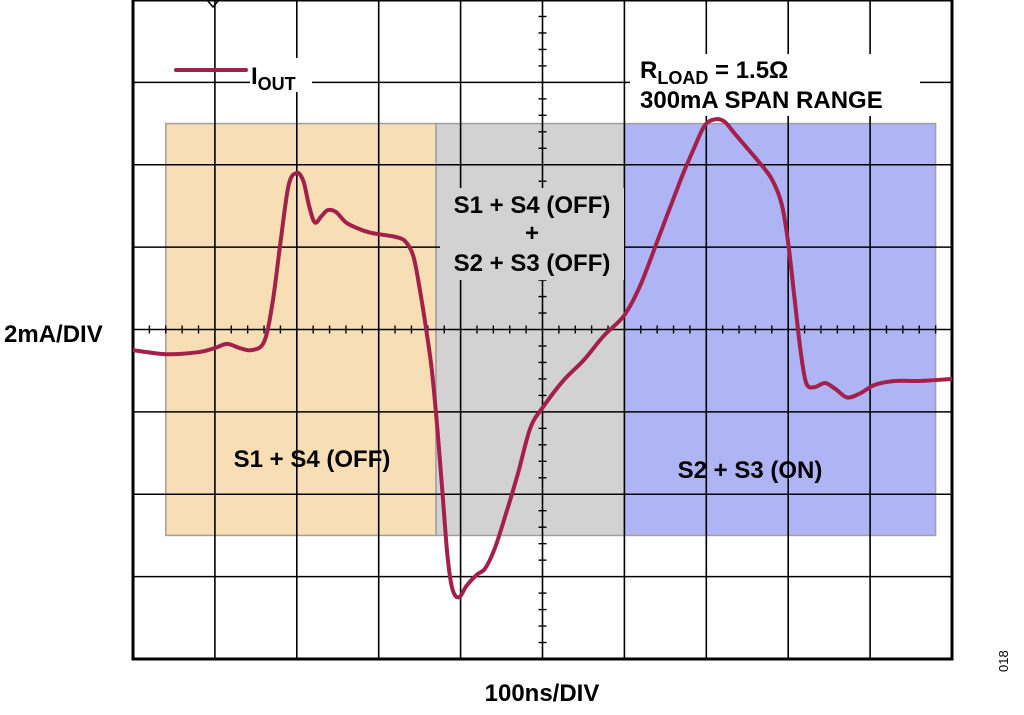 The image size is (1024, 715). I want to click on region-label-line-2: +, so click(532, 233).